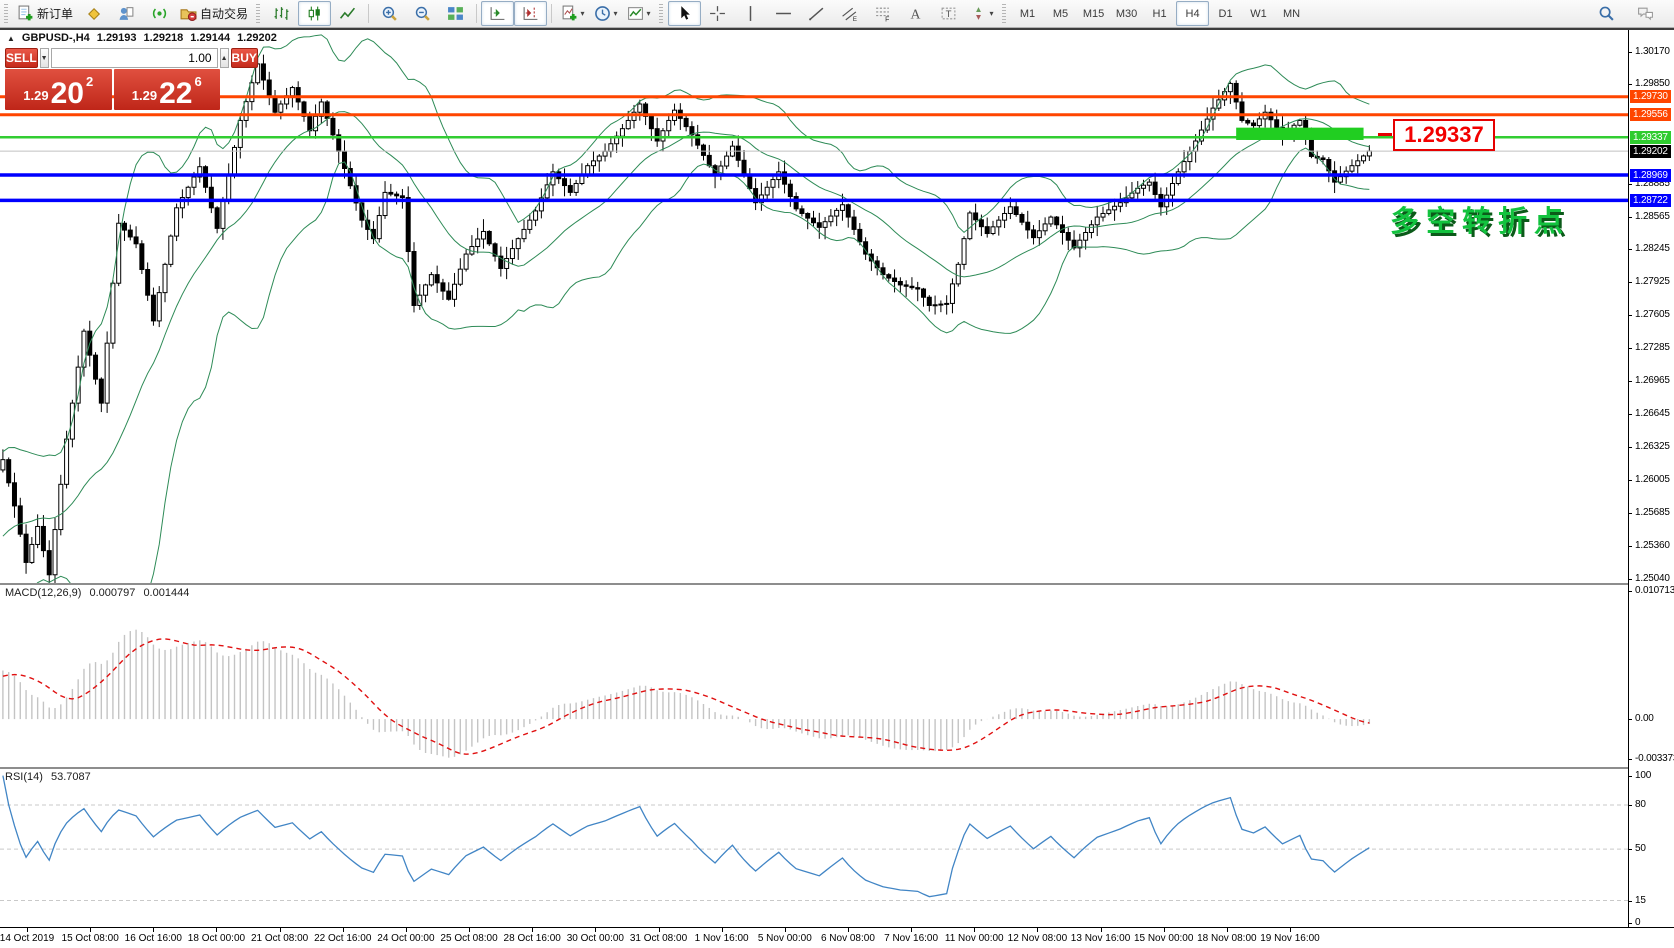 Image resolution: width=1674 pixels, height=948 pixels. I want to click on auto-trading-button: 自动交易, so click(214, 13).